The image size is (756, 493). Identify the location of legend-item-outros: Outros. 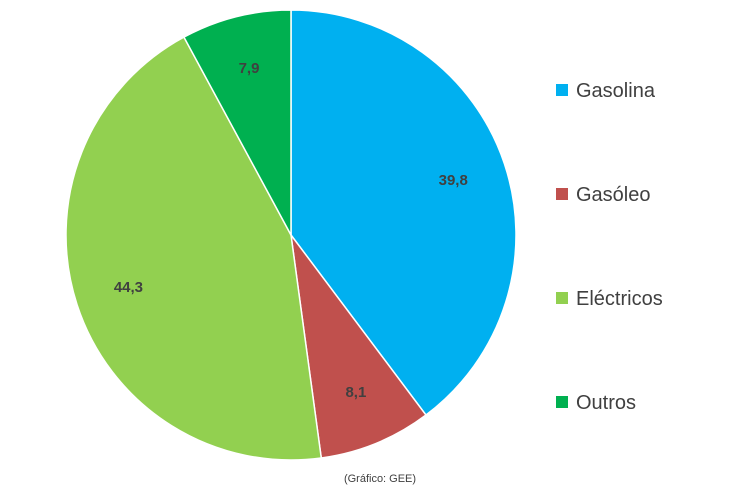
(596, 403).